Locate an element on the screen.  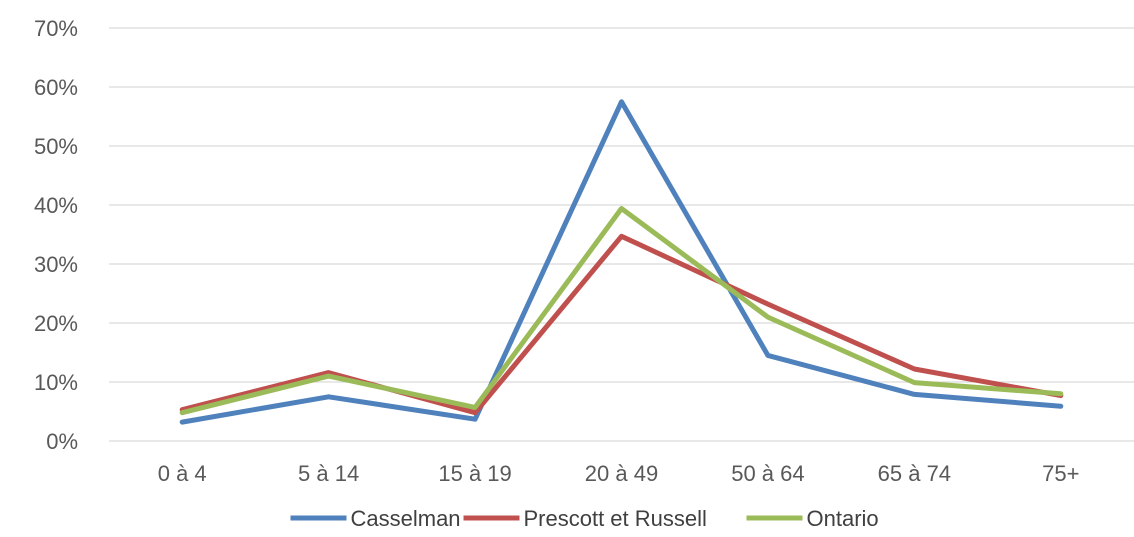
legend-label-ontario: Ontario is located at coordinates (843, 518).